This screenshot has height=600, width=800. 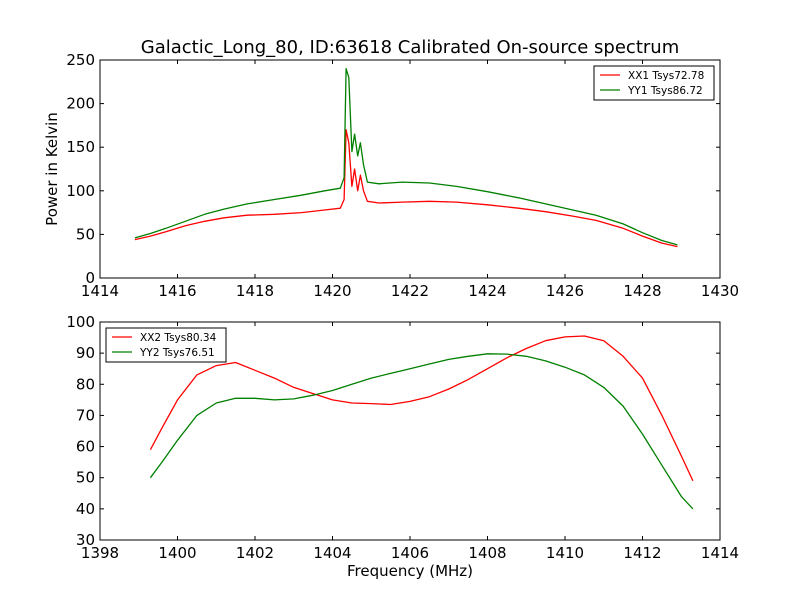 What do you see at coordinates (85, 353) in the screenshot?
I see `y-tick-label: 90` at bounding box center [85, 353].